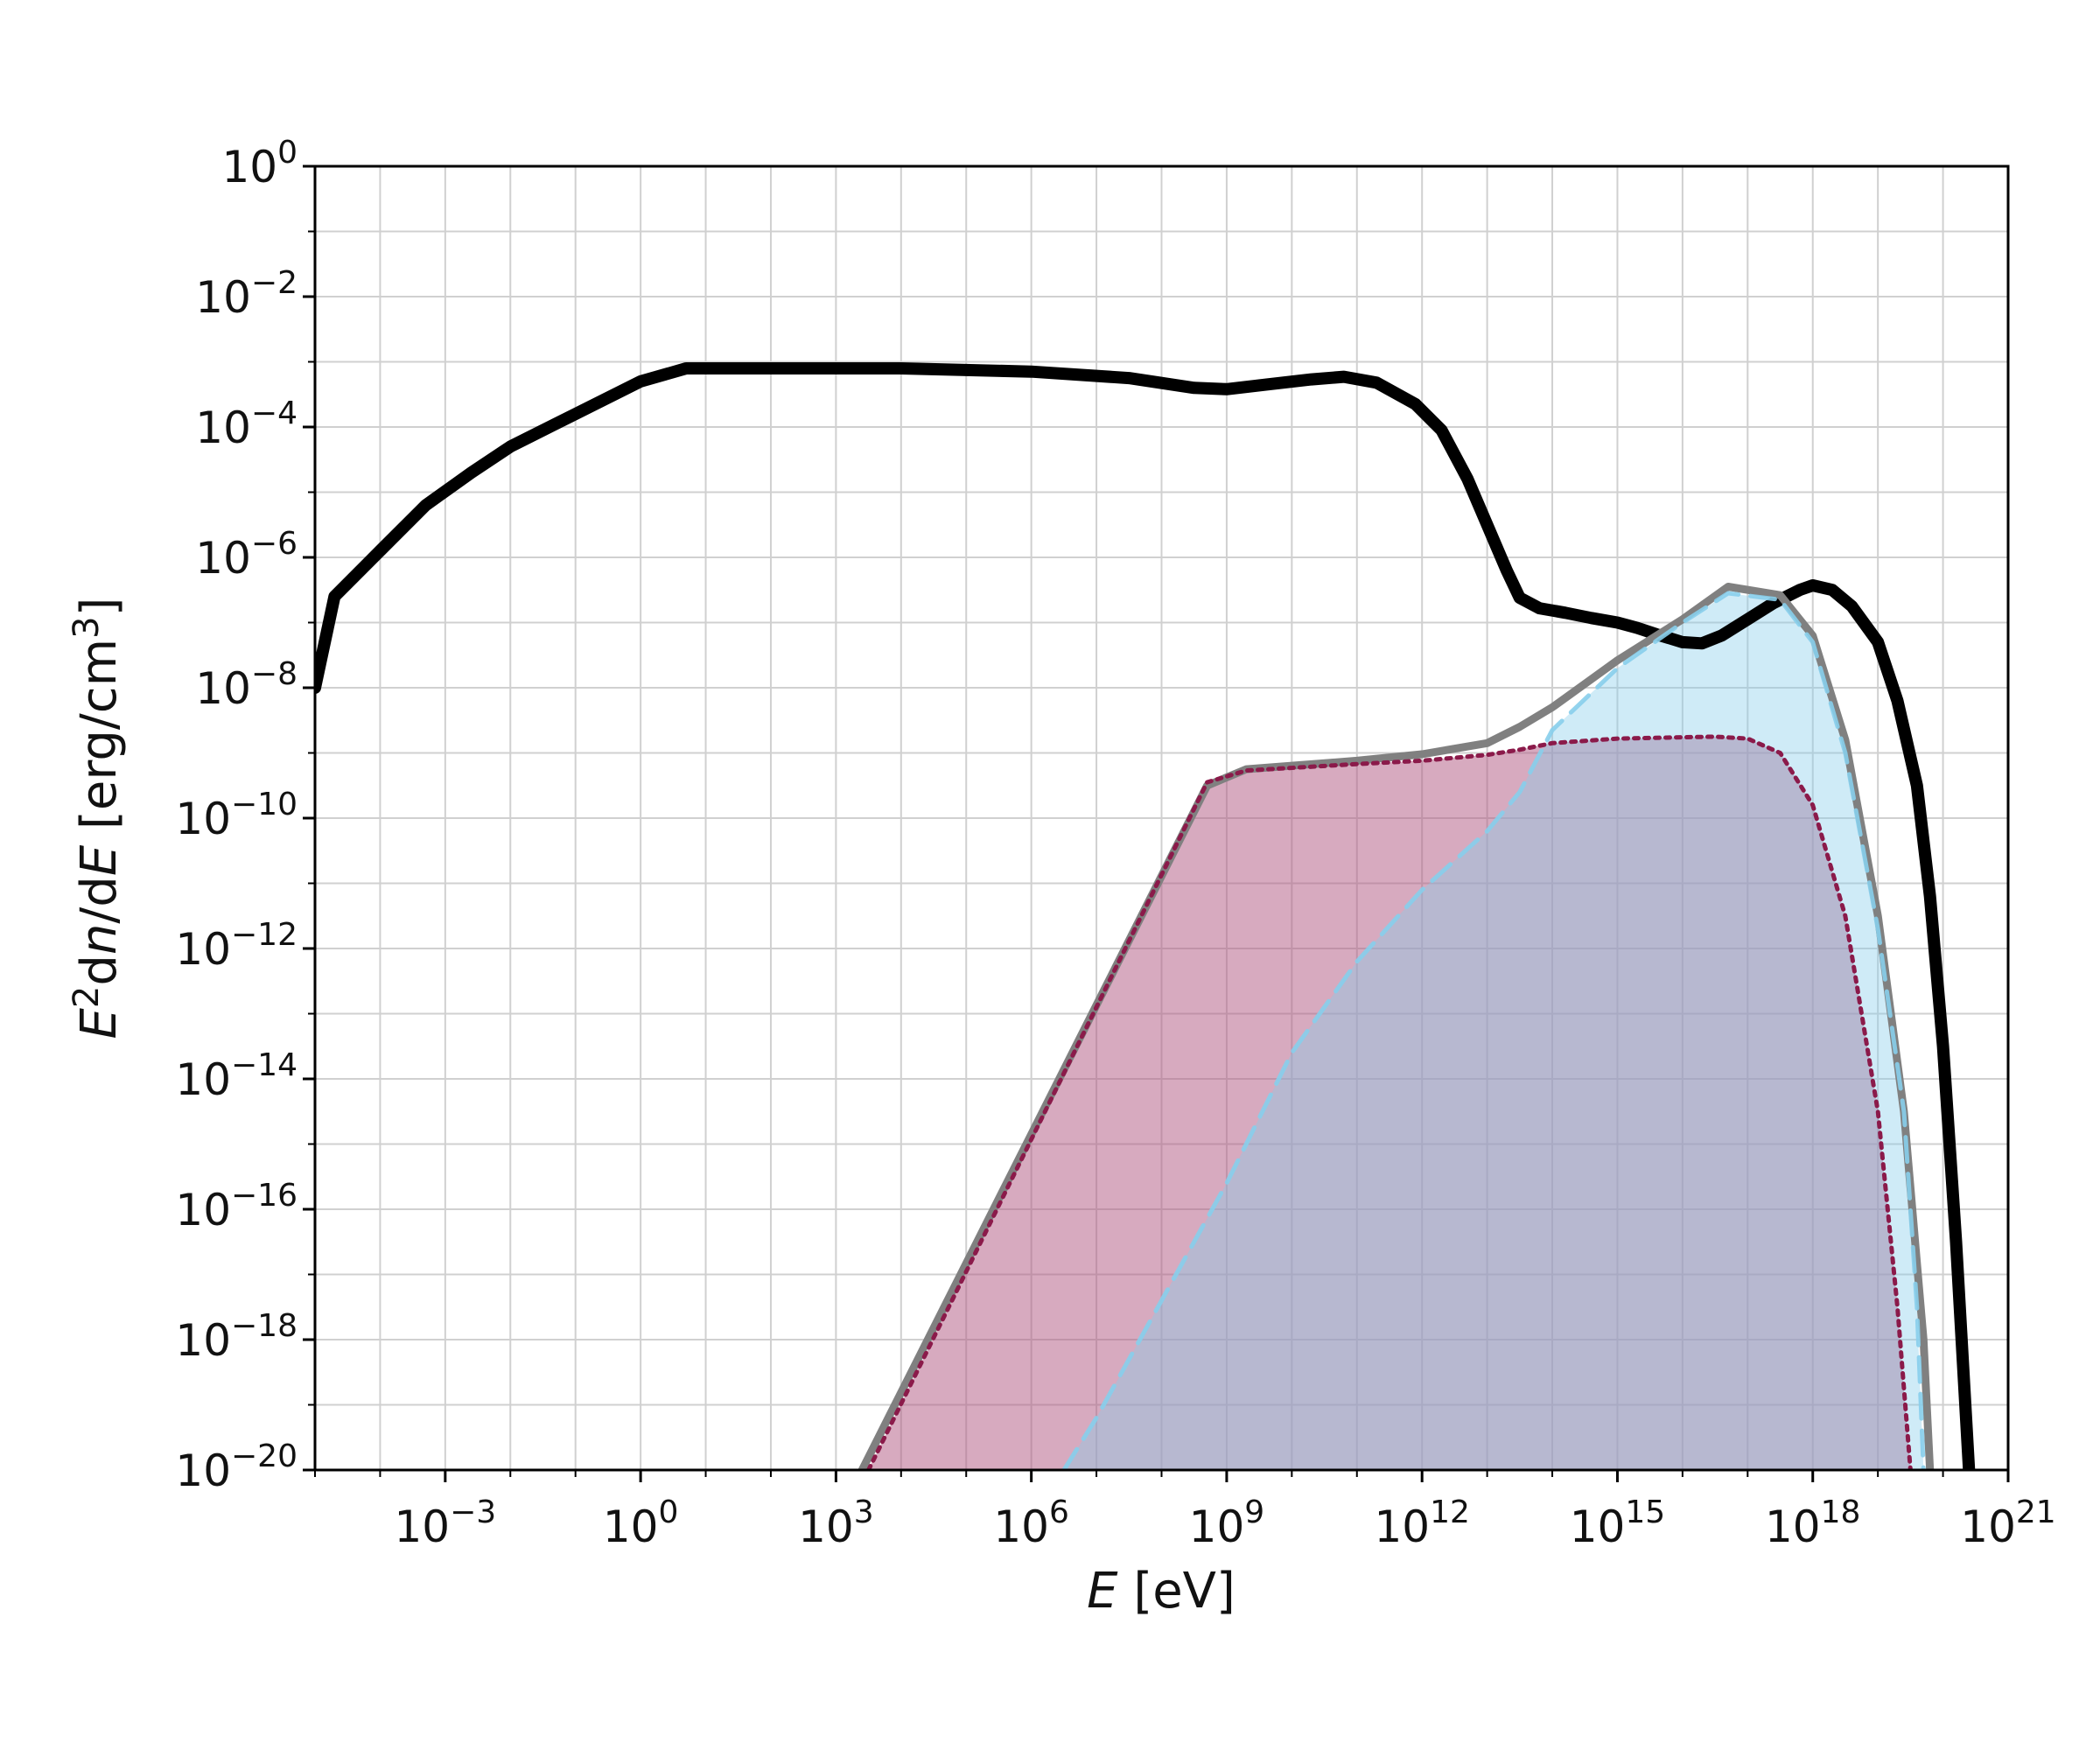 The width and height of the screenshot is (2100, 1750). What do you see at coordinates (1227, 1523) in the screenshot?
I see `x-tick-label: 10⁹` at bounding box center [1227, 1523].